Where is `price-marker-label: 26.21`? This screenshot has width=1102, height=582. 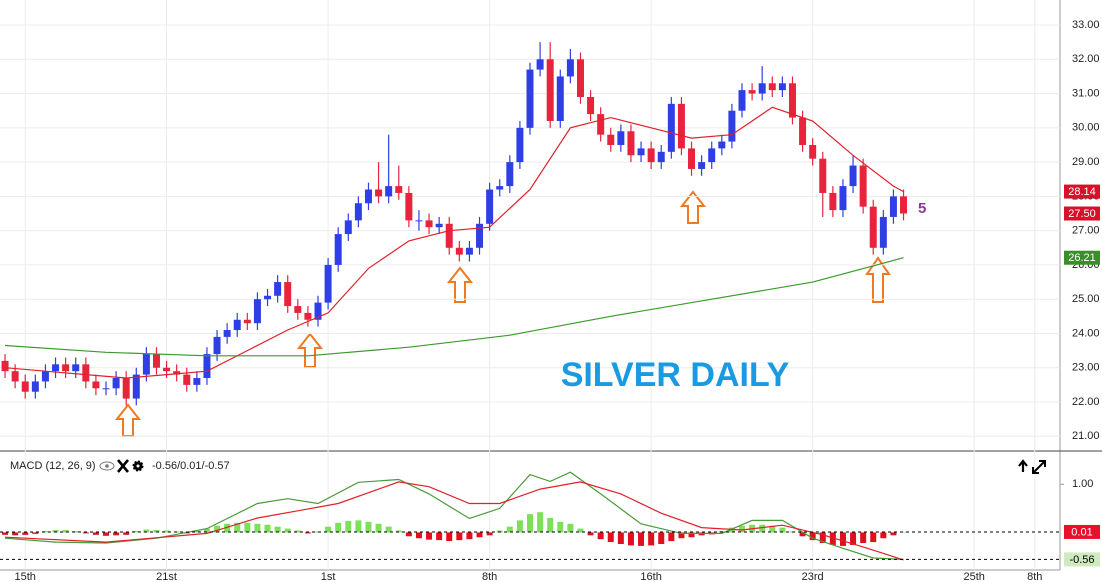
price-marker-label: 26.21 is located at coordinates (1082, 258).